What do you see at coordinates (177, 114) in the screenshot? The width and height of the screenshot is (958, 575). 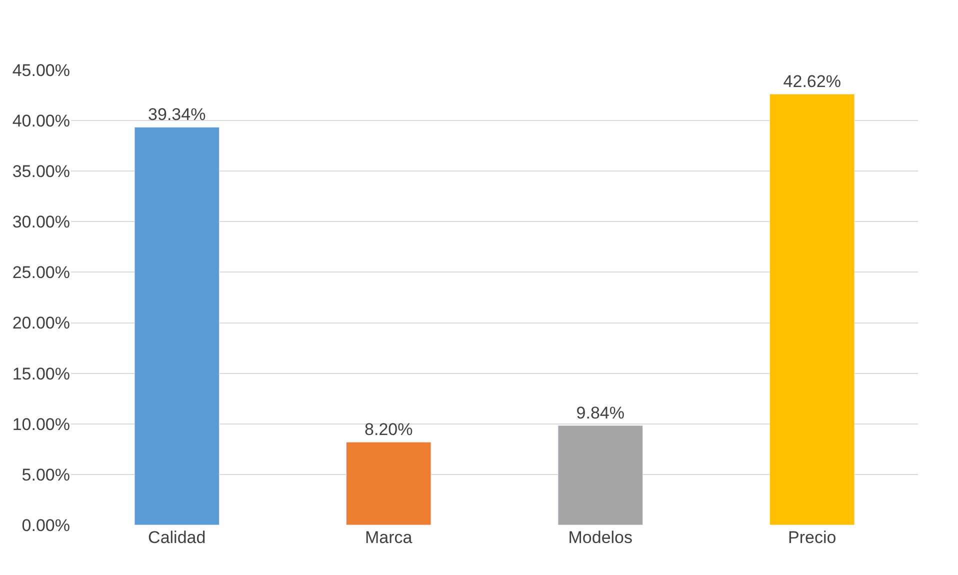 I see `data-label: 39.34%` at bounding box center [177, 114].